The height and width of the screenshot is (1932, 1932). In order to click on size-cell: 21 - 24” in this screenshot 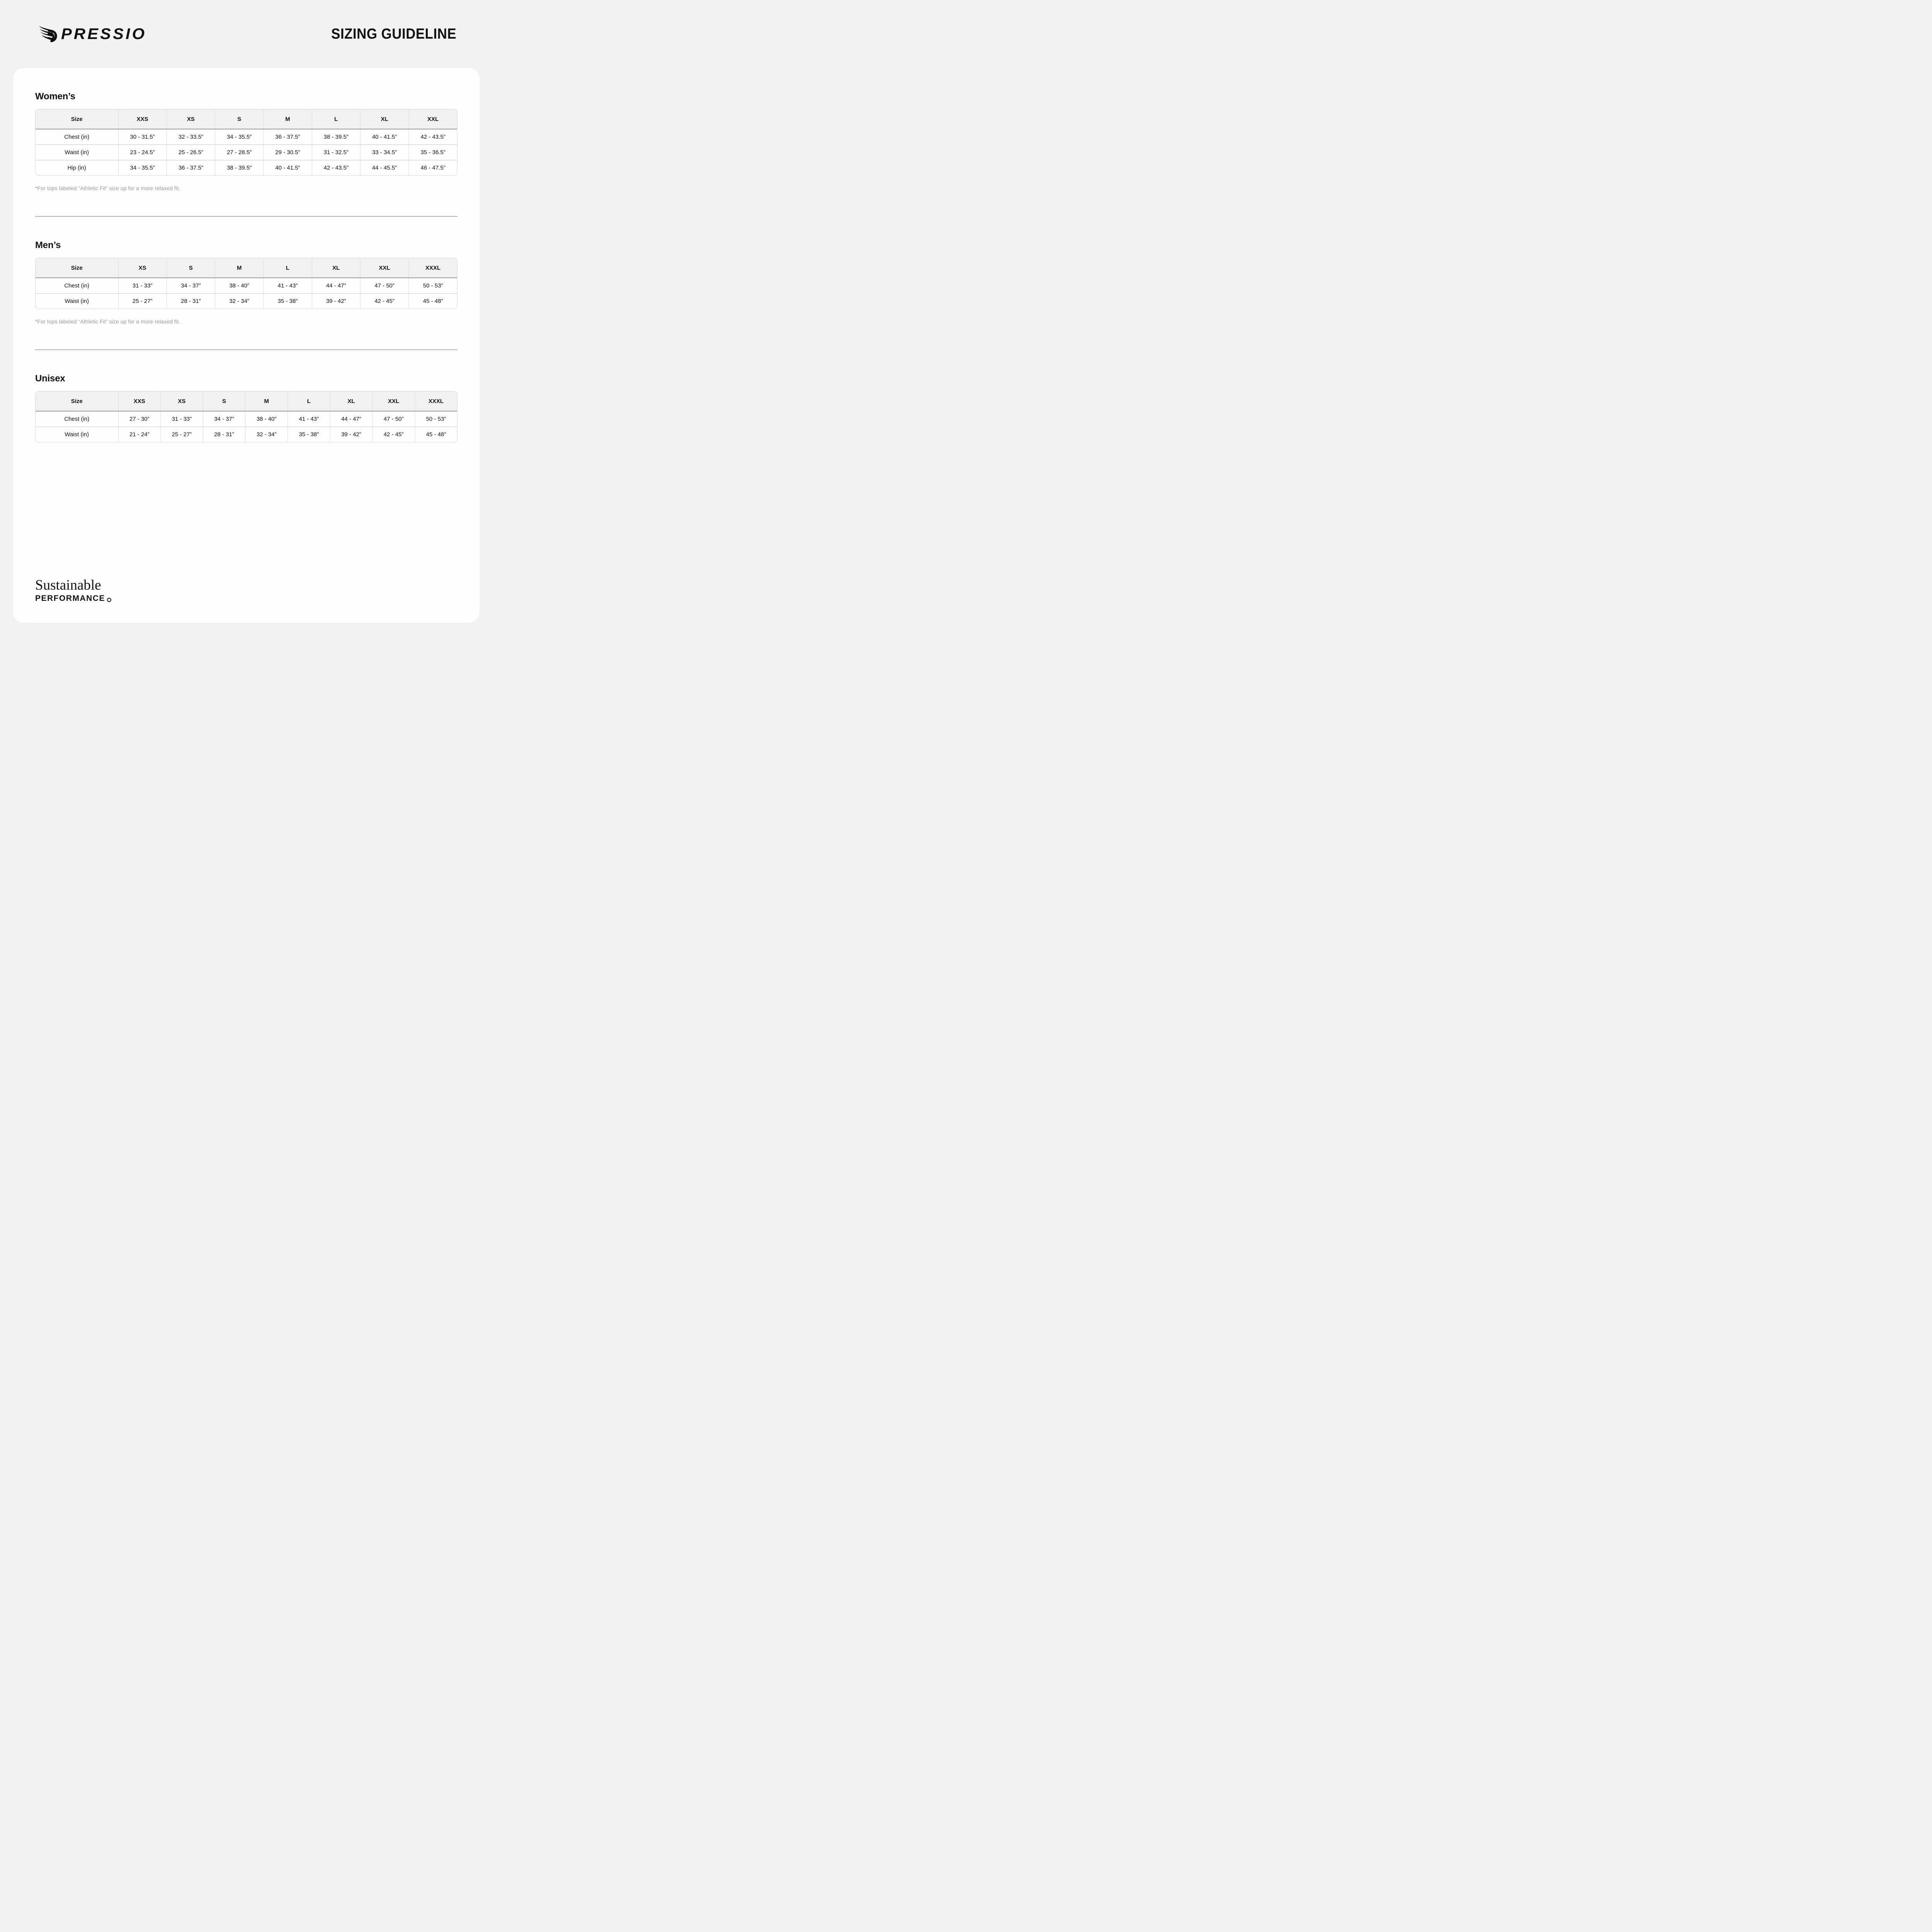, I will do `click(139, 435)`.